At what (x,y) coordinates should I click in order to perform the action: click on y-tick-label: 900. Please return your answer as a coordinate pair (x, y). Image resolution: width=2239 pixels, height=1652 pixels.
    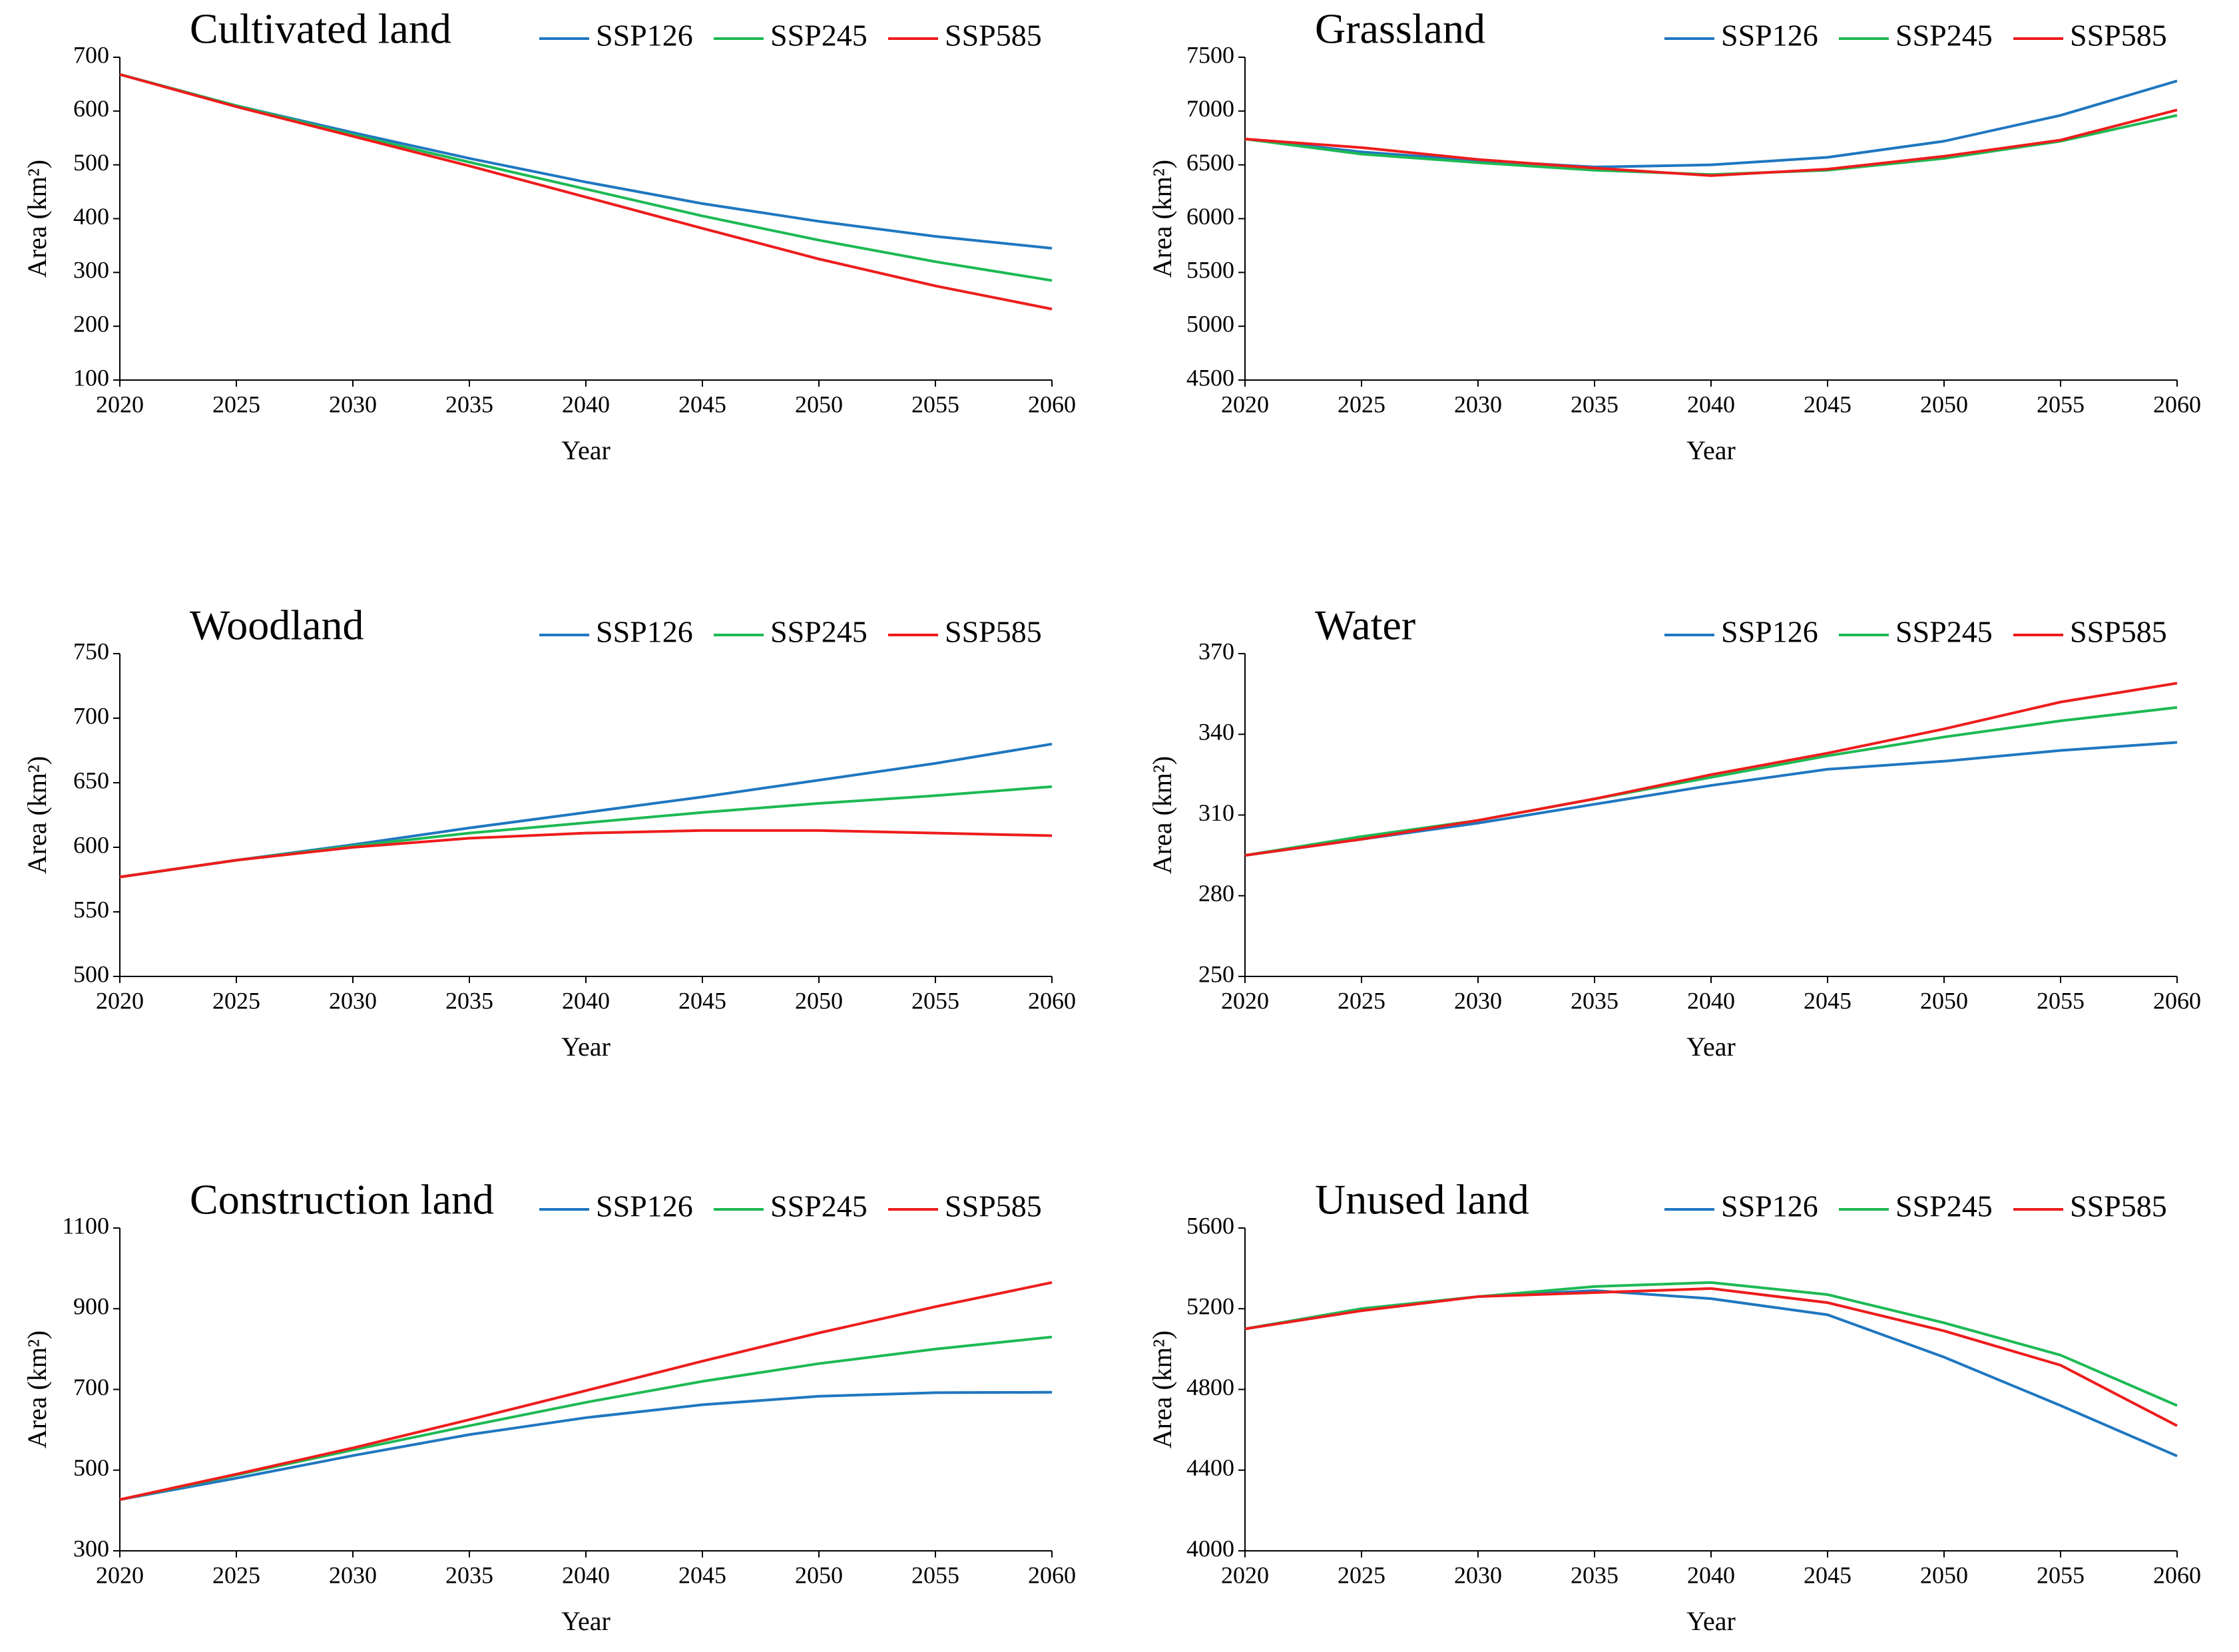
    Looking at the image, I should click on (91, 1306).